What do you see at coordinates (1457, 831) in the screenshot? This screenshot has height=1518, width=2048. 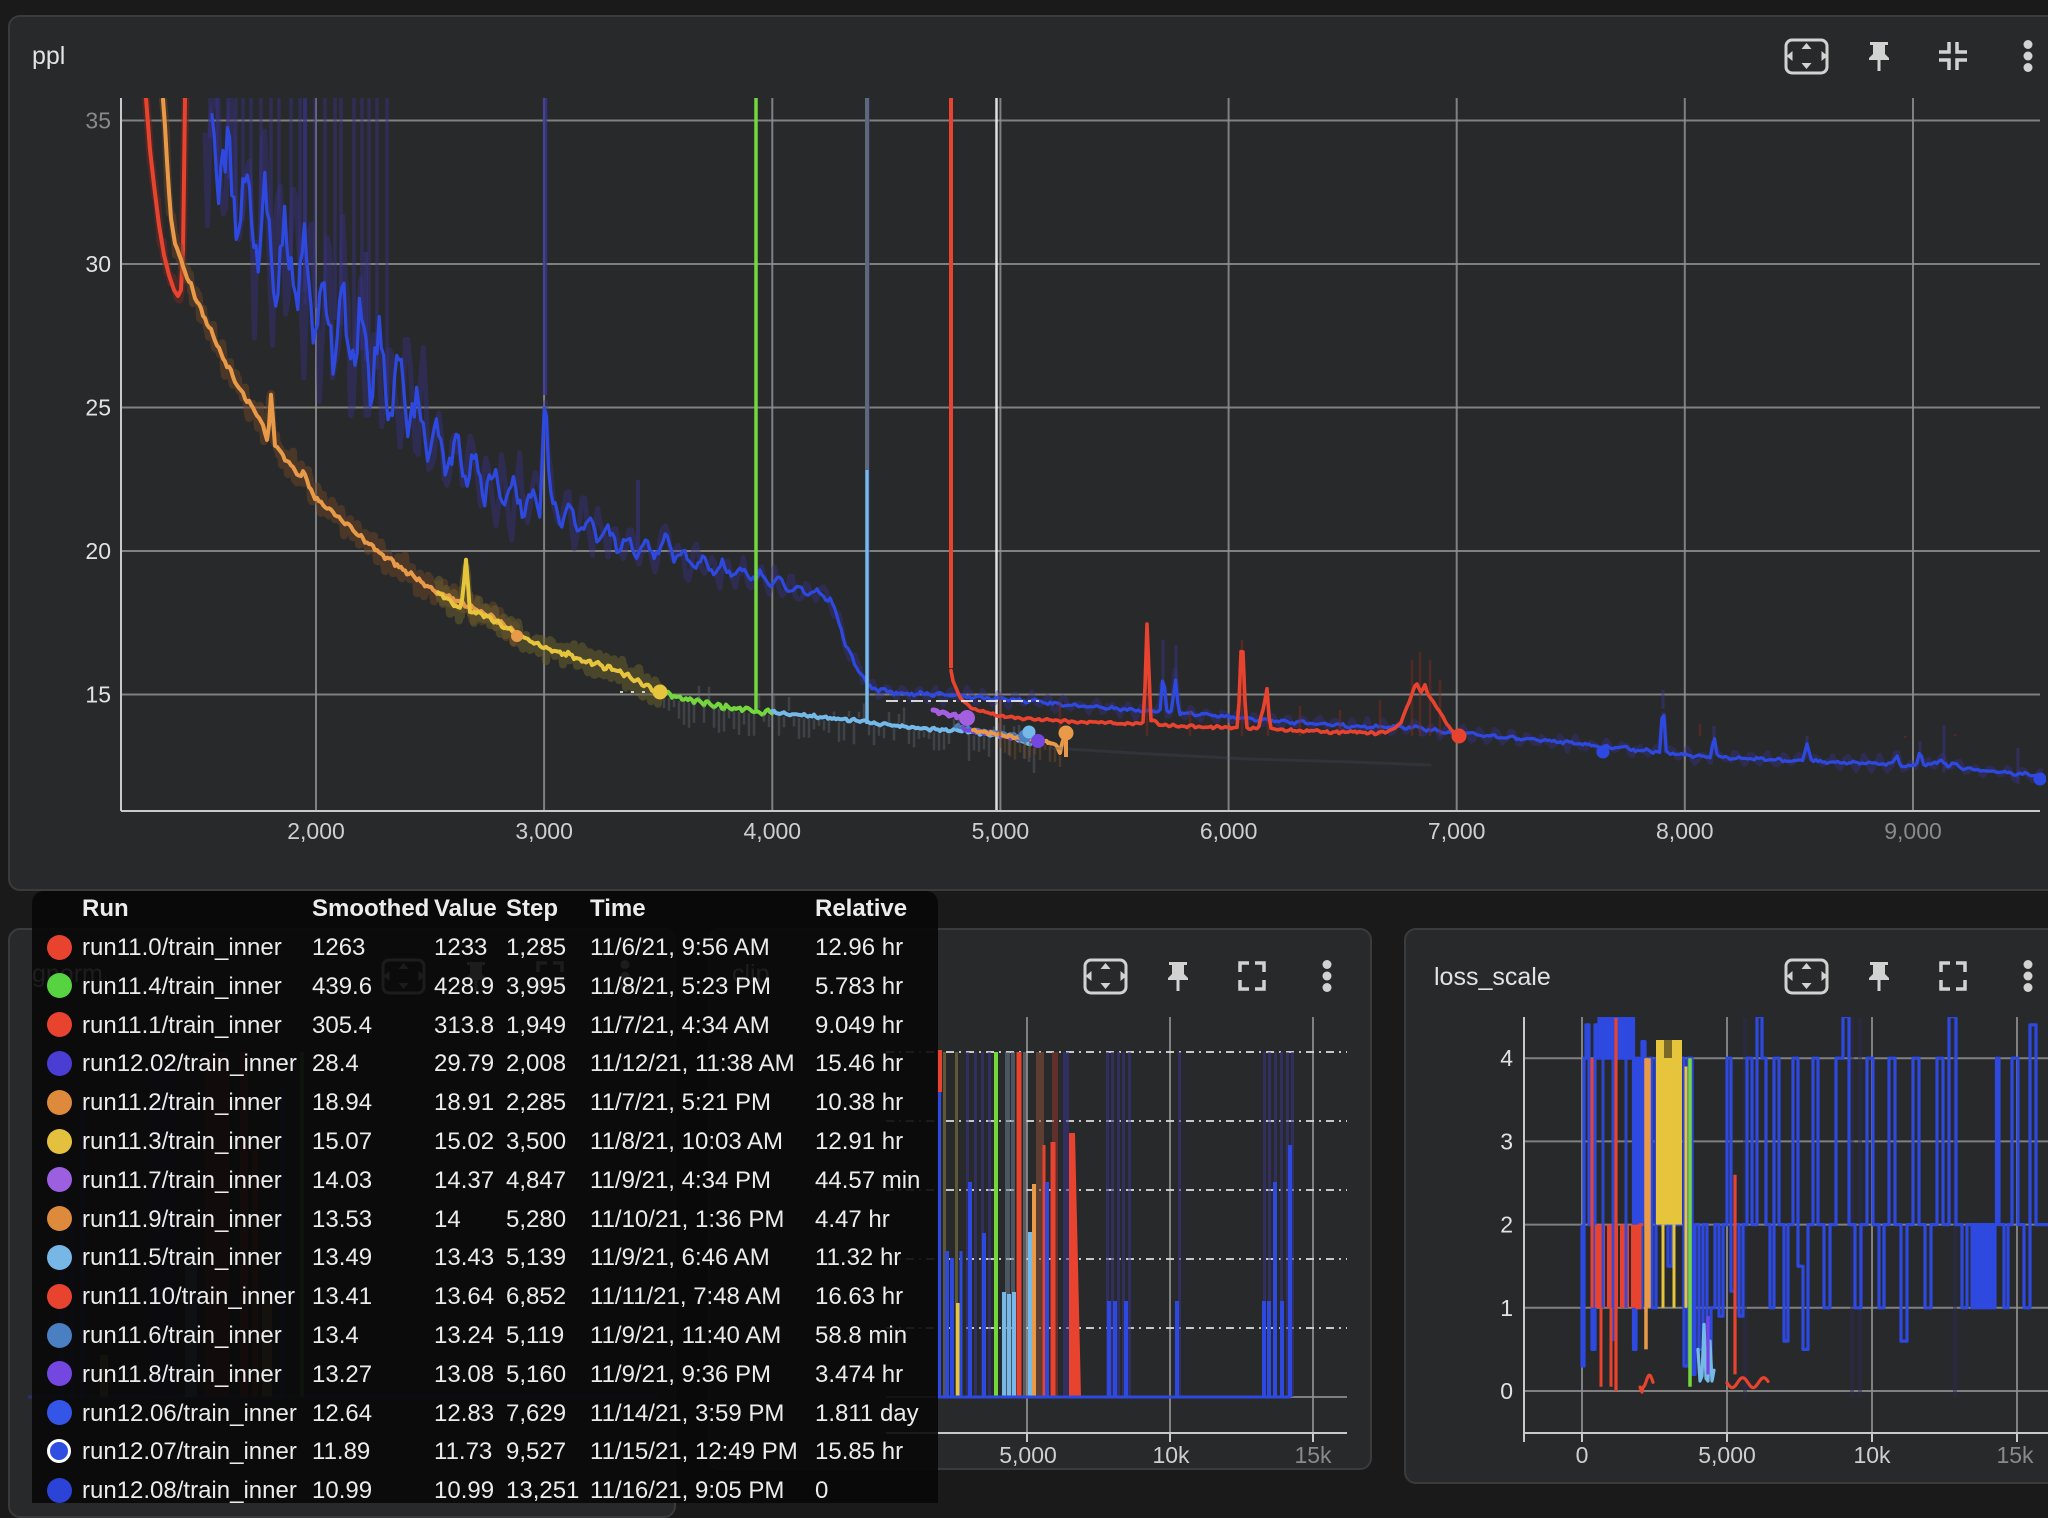 I see `svg-text: 7,000` at bounding box center [1457, 831].